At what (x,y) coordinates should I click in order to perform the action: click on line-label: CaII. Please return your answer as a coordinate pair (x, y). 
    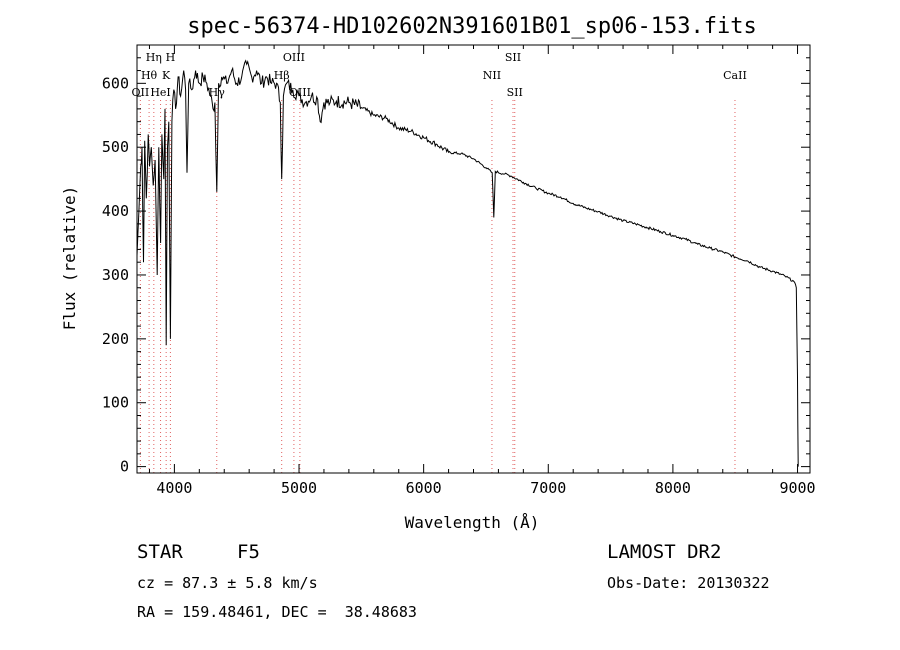
    Looking at the image, I should click on (735, 75).